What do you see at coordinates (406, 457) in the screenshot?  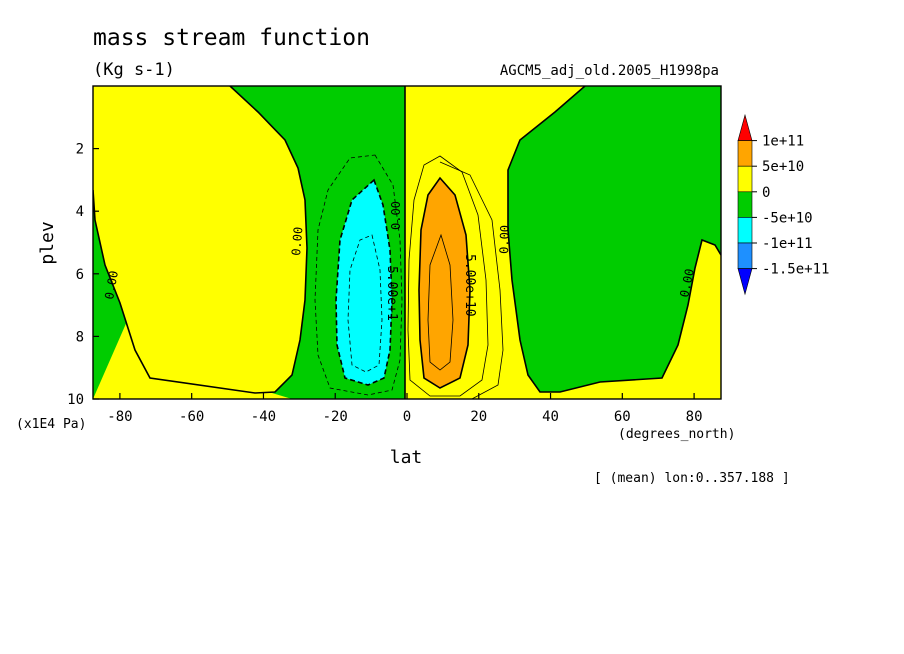 I see `x-axis-label: lat` at bounding box center [406, 457].